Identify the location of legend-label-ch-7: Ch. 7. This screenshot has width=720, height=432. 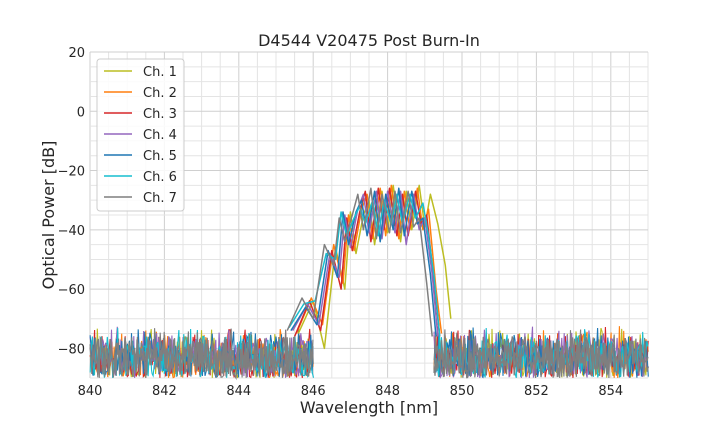
(160, 198).